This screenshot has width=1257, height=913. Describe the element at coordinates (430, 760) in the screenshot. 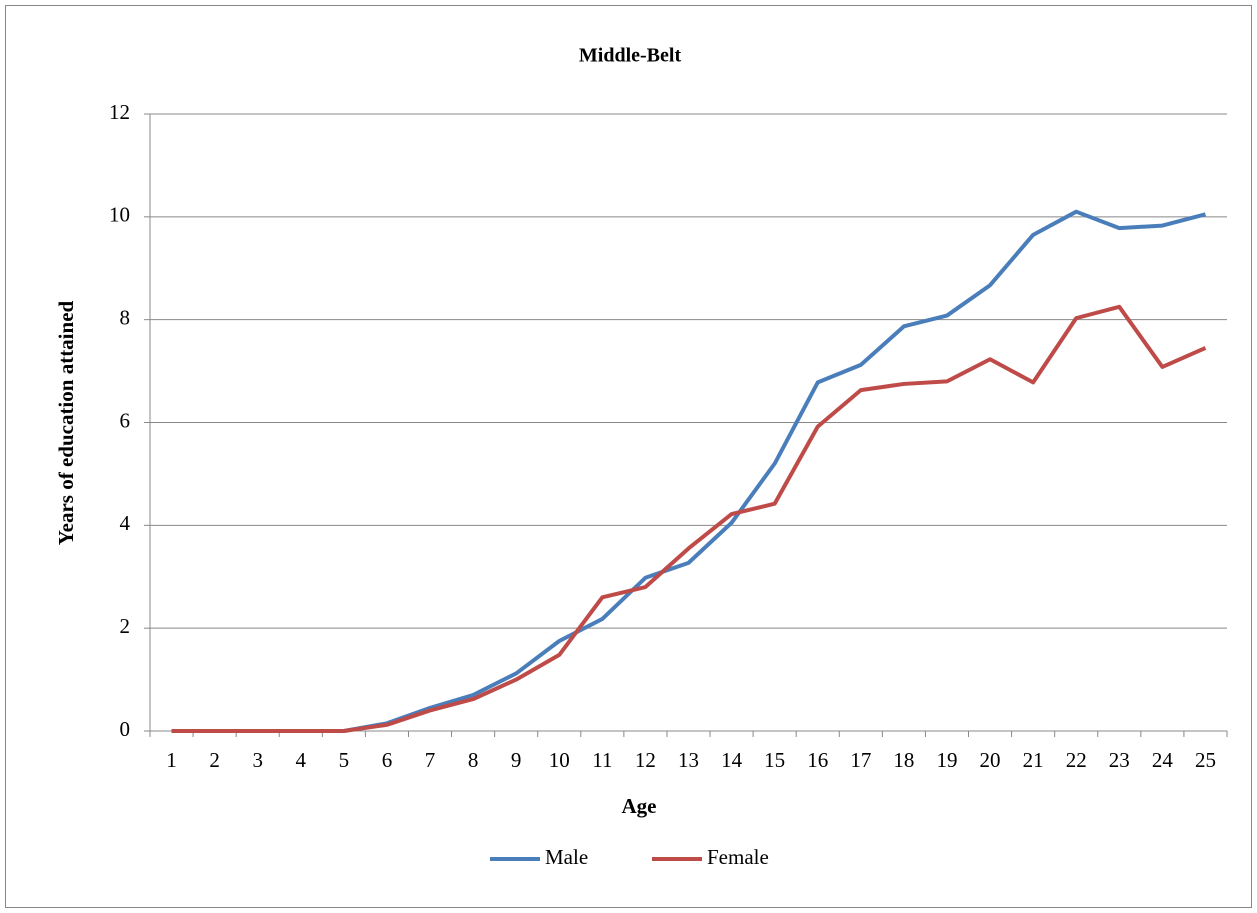

I see `x-tick-label: 7` at that location.